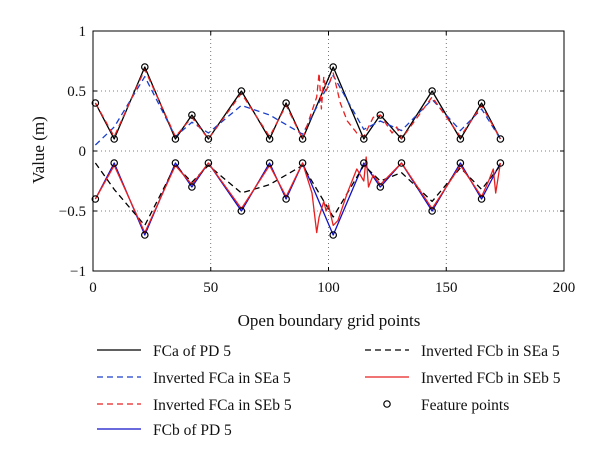 Image resolution: width=600 pixels, height=460 pixels. Describe the element at coordinates (93, 288) in the screenshot. I see `x-tick-label: 0` at that location.